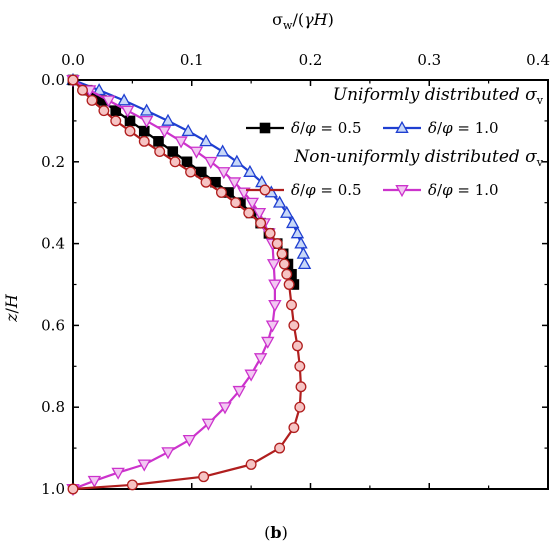 This screenshot has width=550, height=552. What do you see at coordinates (53, 489) in the screenshot?
I see `y-tick-label: 1.0` at bounding box center [53, 489].